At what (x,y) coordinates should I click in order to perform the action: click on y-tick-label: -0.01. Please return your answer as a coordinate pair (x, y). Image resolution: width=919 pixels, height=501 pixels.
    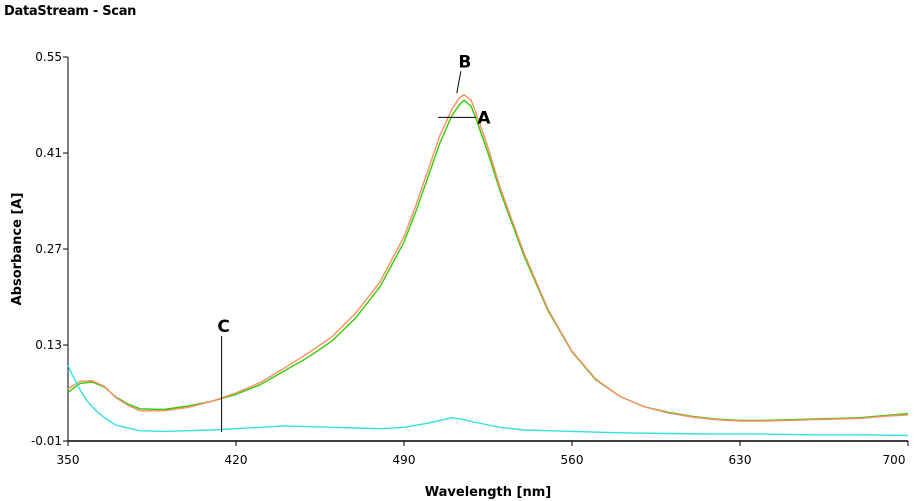
    Looking at the image, I should click on (46, 441).